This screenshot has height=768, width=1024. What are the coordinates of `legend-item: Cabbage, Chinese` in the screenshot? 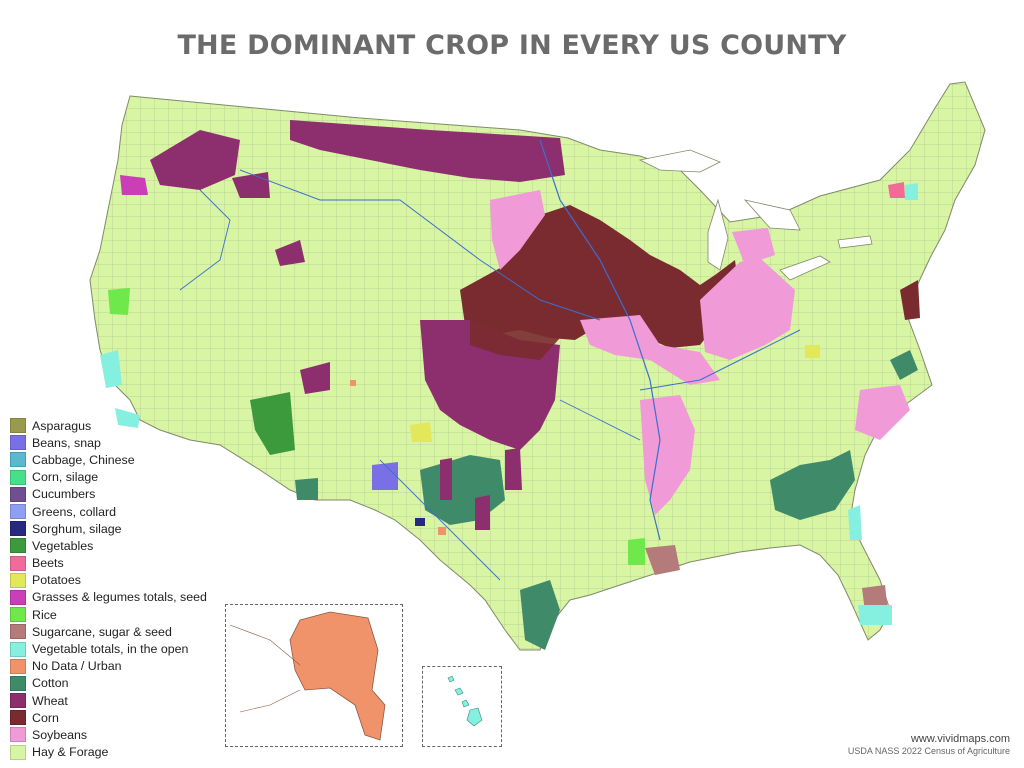 It's located at (115, 459).